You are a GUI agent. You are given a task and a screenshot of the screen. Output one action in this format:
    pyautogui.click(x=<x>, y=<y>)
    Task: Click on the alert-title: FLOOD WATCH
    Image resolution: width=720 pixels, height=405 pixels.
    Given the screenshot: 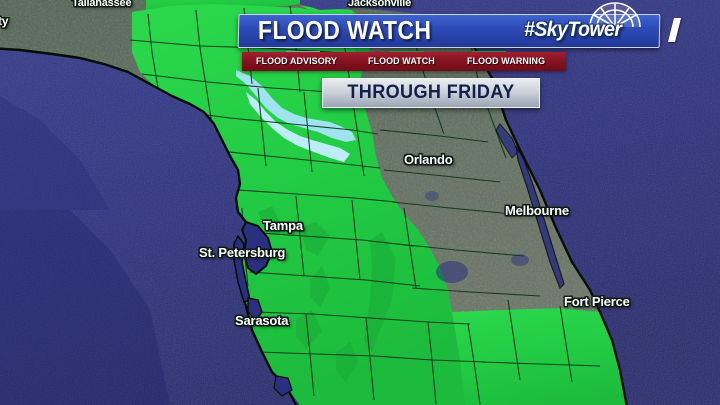 What is the action you would take?
    pyautogui.click(x=344, y=30)
    